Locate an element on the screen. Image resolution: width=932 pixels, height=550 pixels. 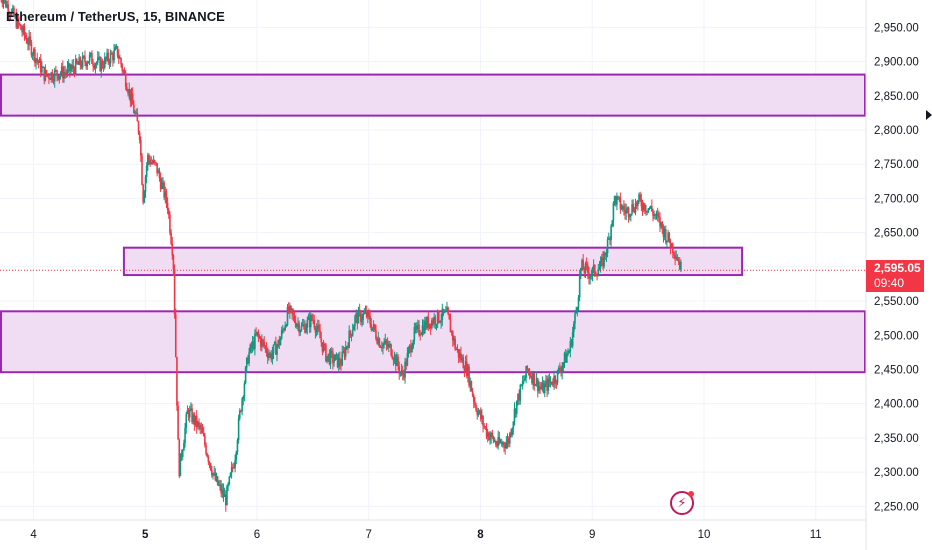
x-tick-label: 10 is located at coordinates (704, 535).